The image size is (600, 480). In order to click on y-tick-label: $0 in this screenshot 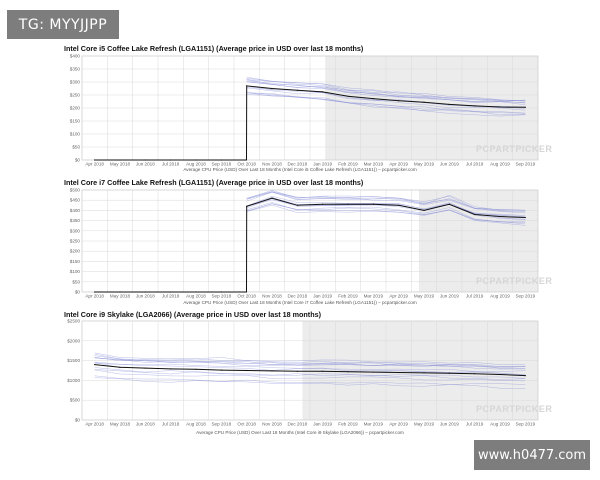, I will do `click(78, 420)`.